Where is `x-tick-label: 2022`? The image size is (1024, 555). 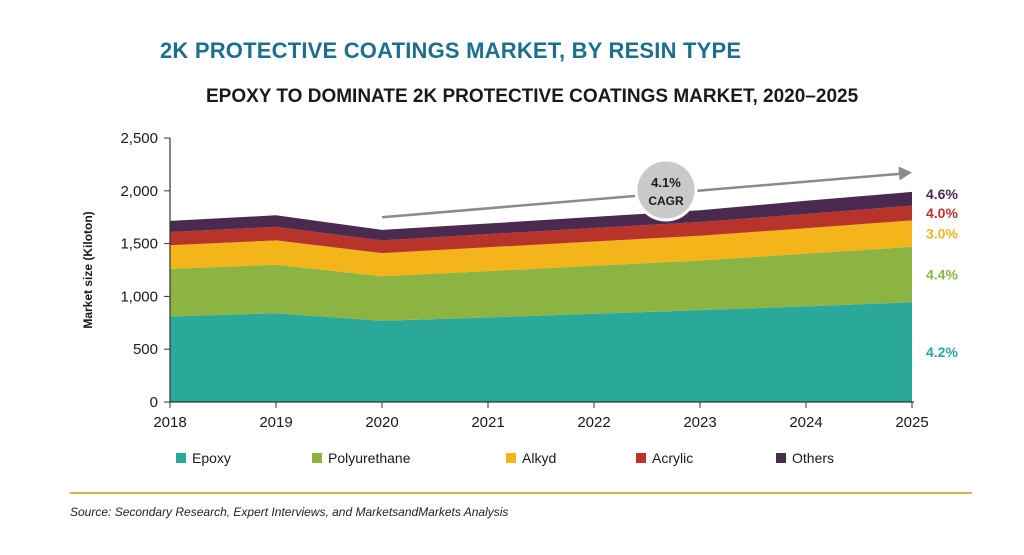 x-tick-label: 2022 is located at coordinates (593, 422).